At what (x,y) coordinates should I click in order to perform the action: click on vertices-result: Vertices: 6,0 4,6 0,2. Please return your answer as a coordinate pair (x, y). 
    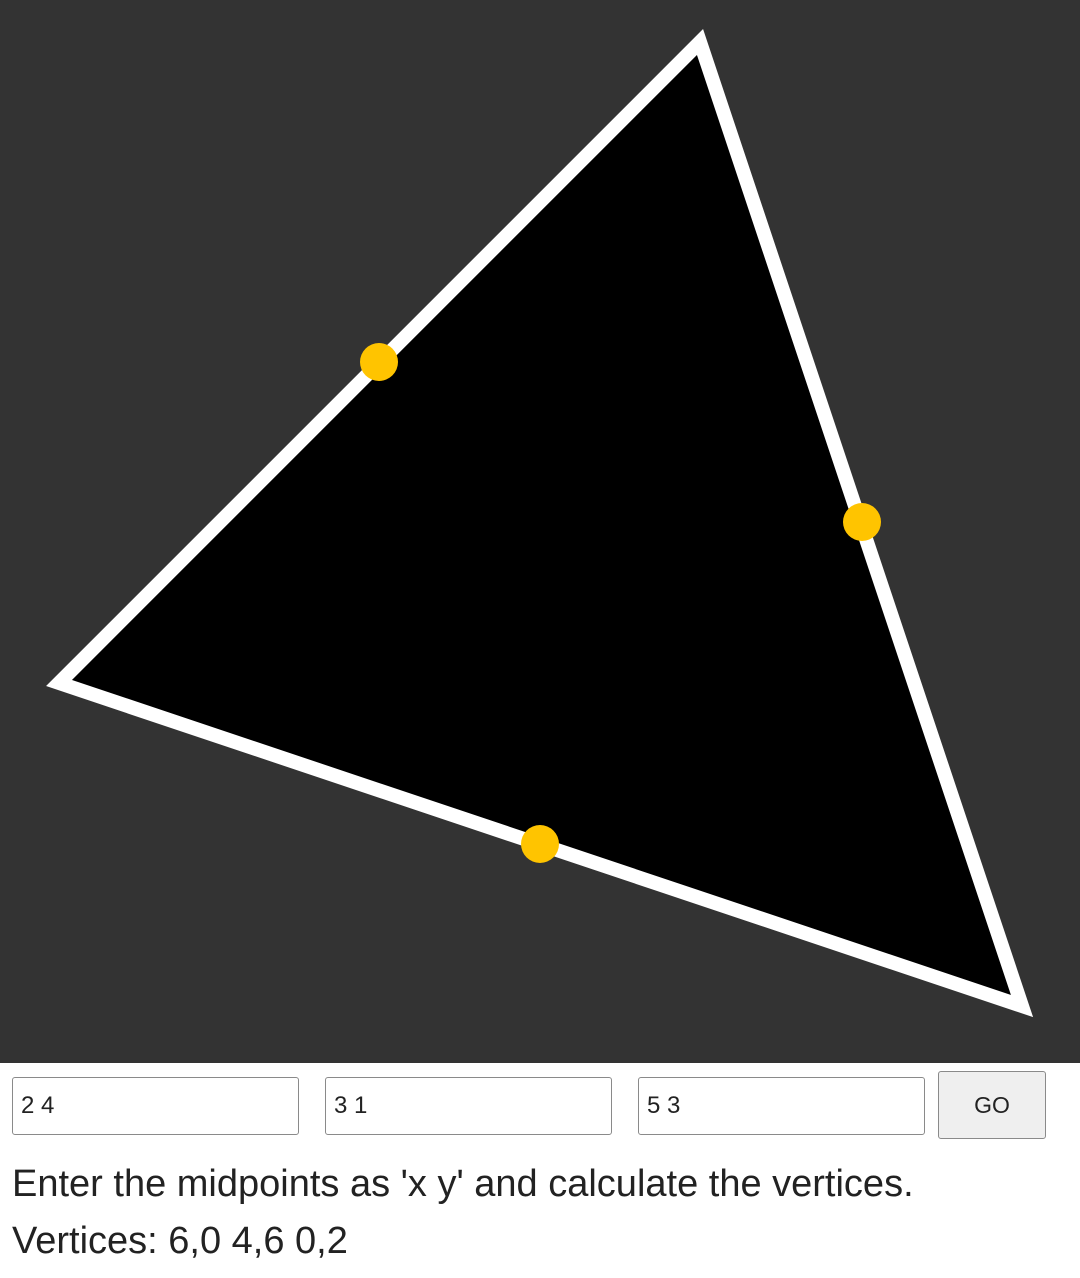
    Looking at the image, I should click on (180, 1241).